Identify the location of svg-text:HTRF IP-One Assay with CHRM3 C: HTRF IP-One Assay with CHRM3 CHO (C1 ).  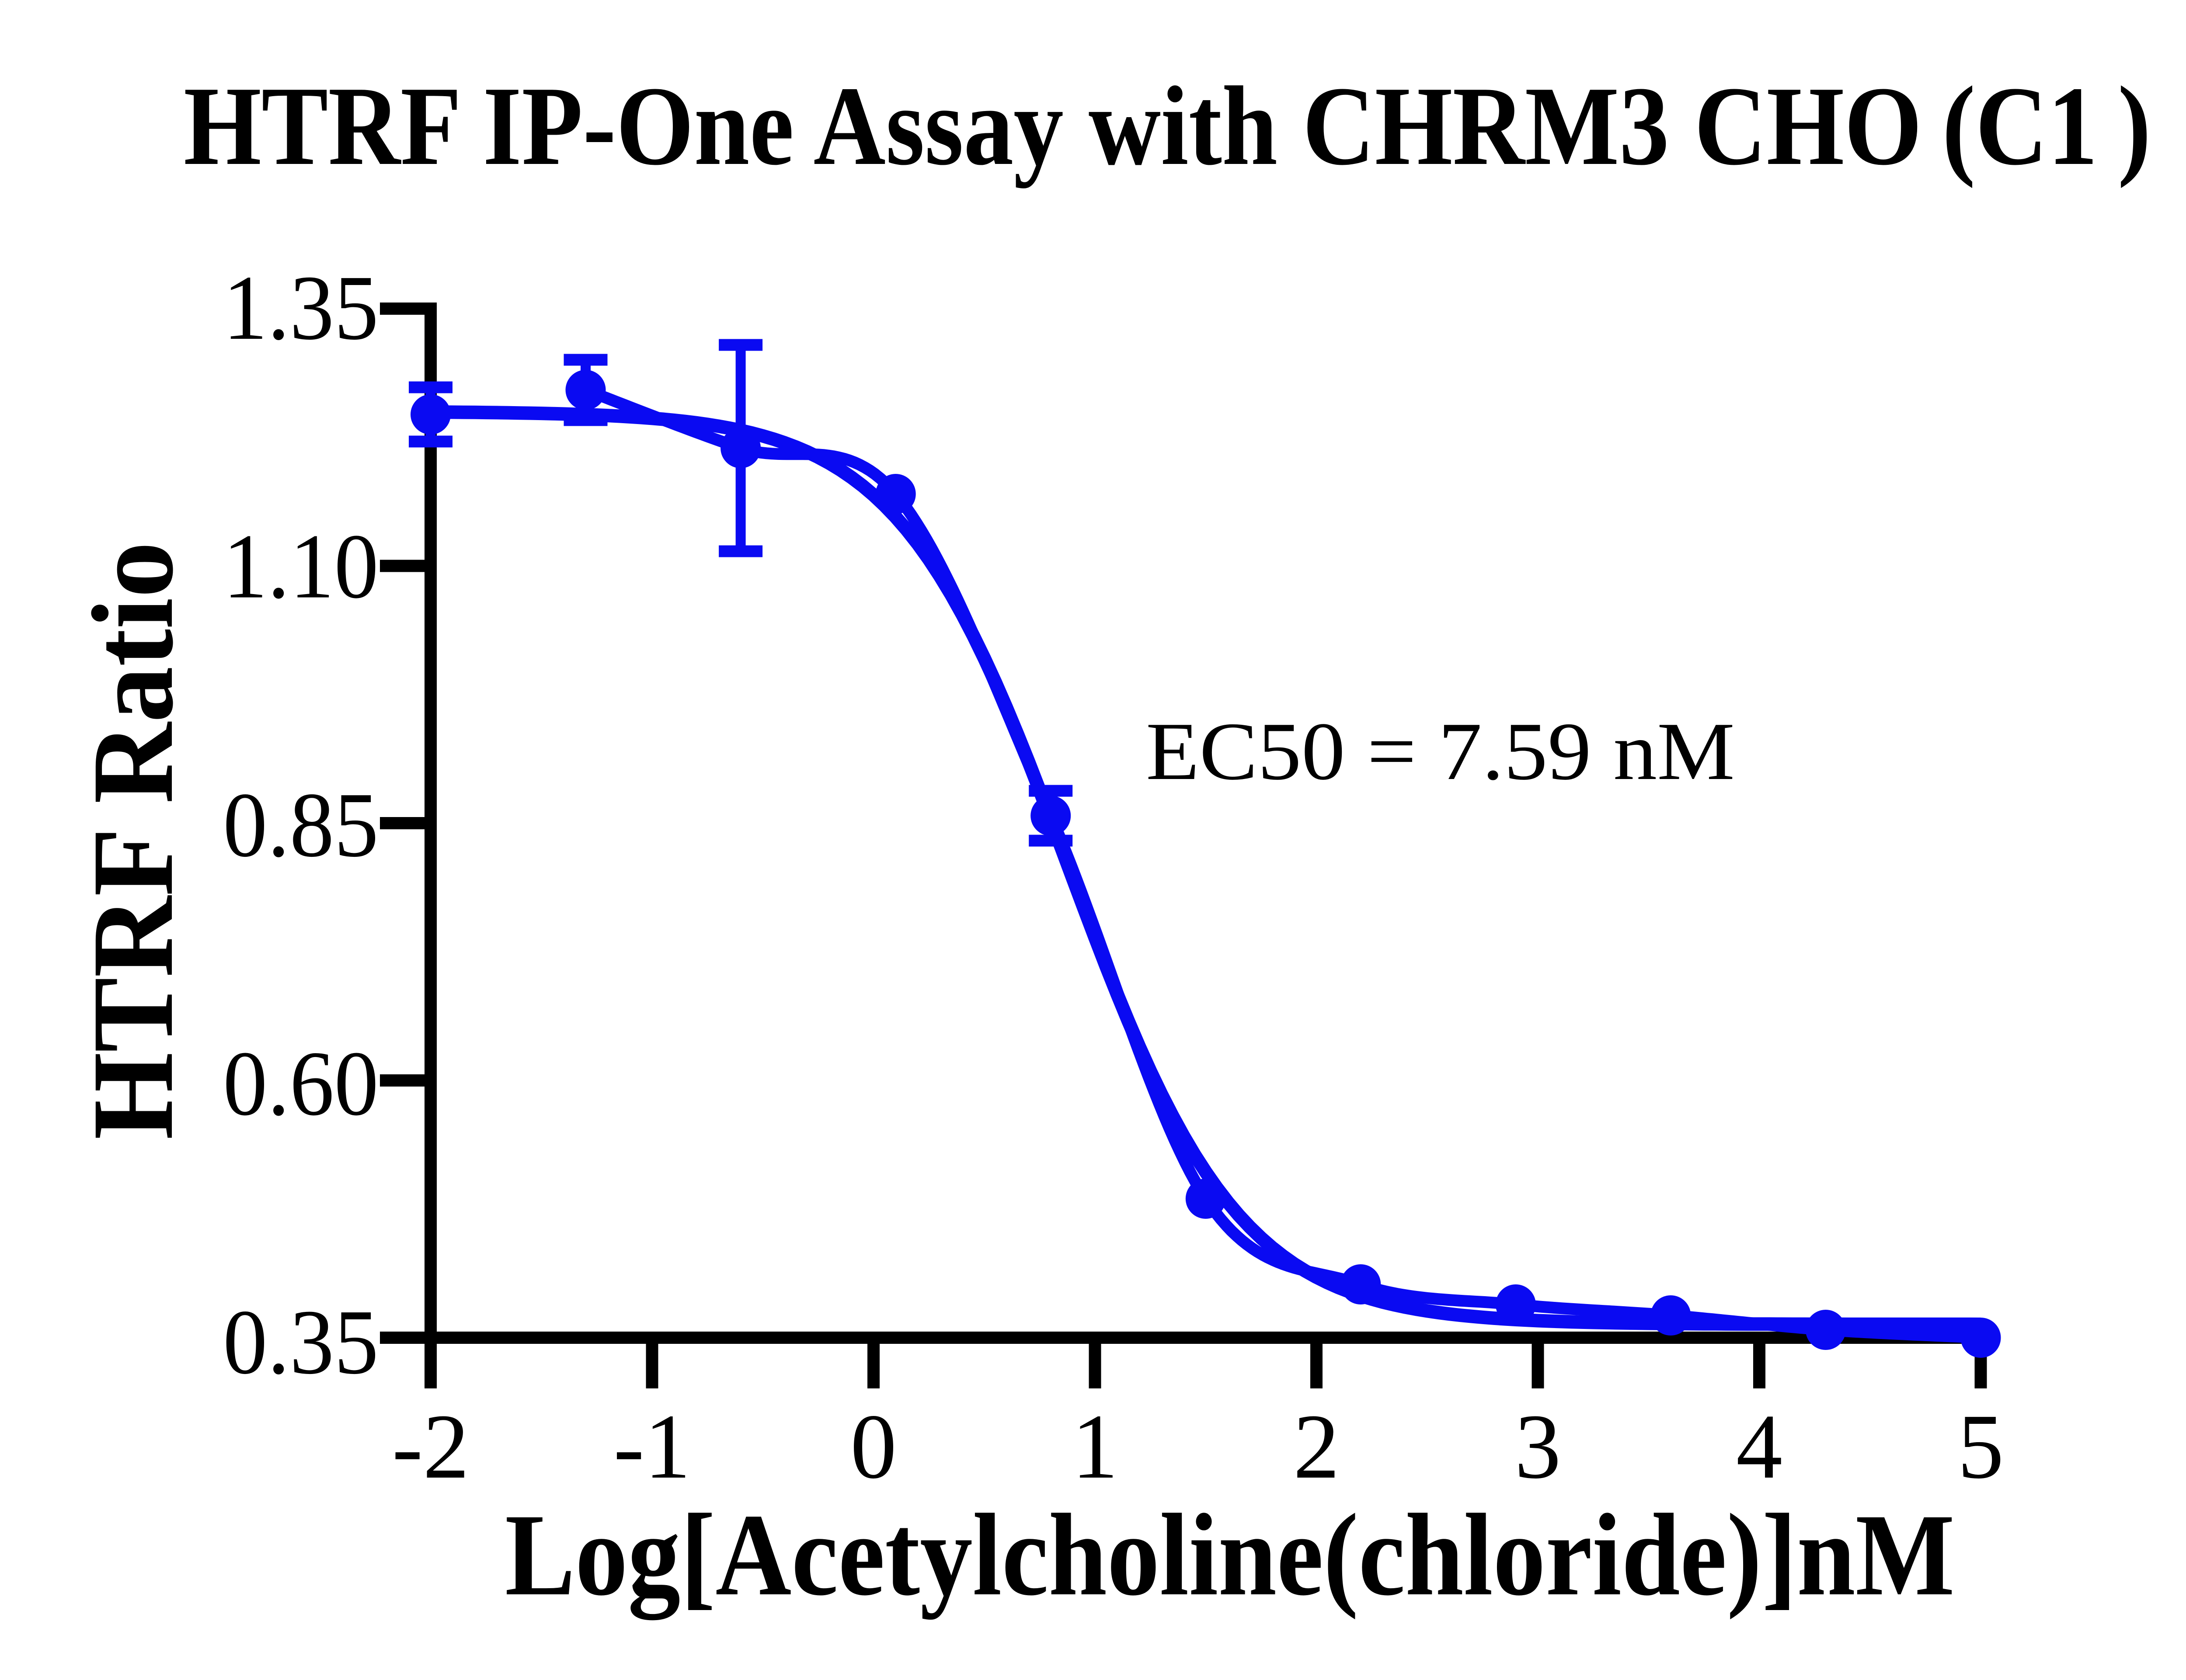
(1167, 126).